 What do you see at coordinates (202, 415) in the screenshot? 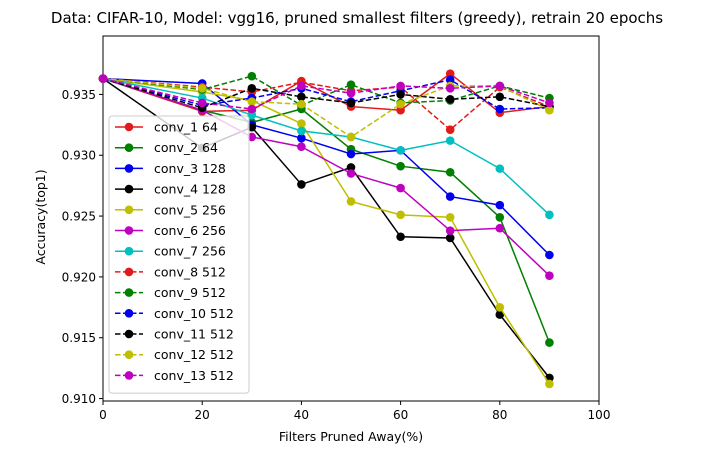
I see `x-tick-label: 20` at bounding box center [202, 415].